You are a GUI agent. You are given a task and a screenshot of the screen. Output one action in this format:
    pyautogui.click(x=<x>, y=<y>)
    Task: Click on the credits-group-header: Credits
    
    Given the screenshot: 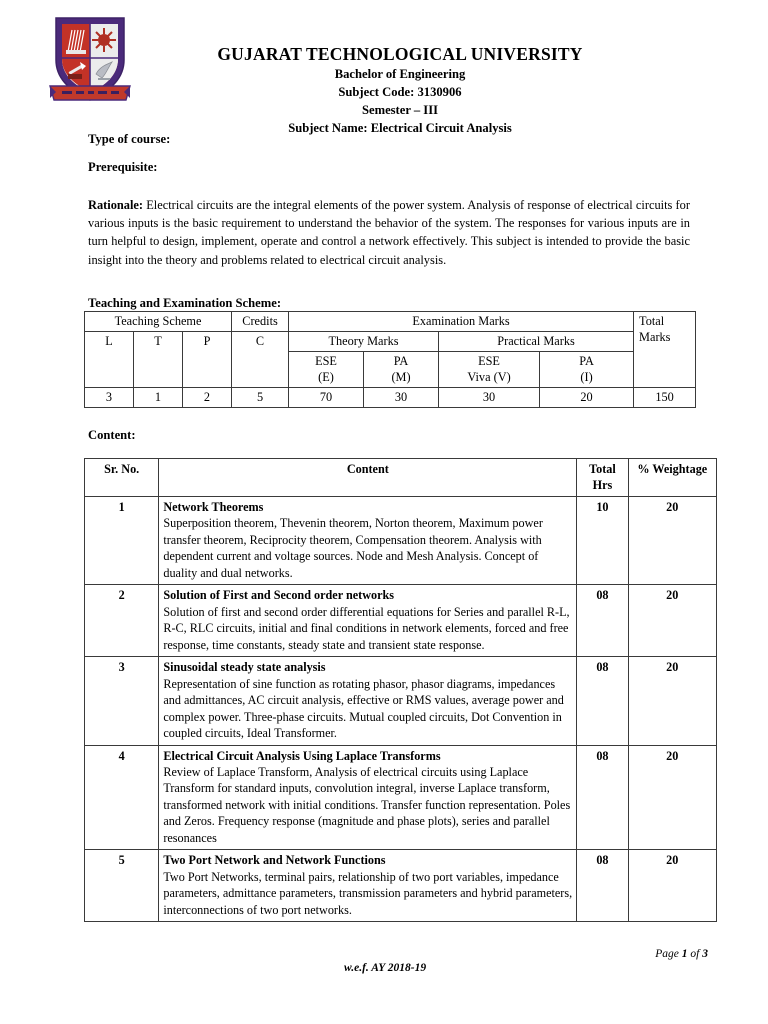 What is the action you would take?
    pyautogui.click(x=260, y=321)
    